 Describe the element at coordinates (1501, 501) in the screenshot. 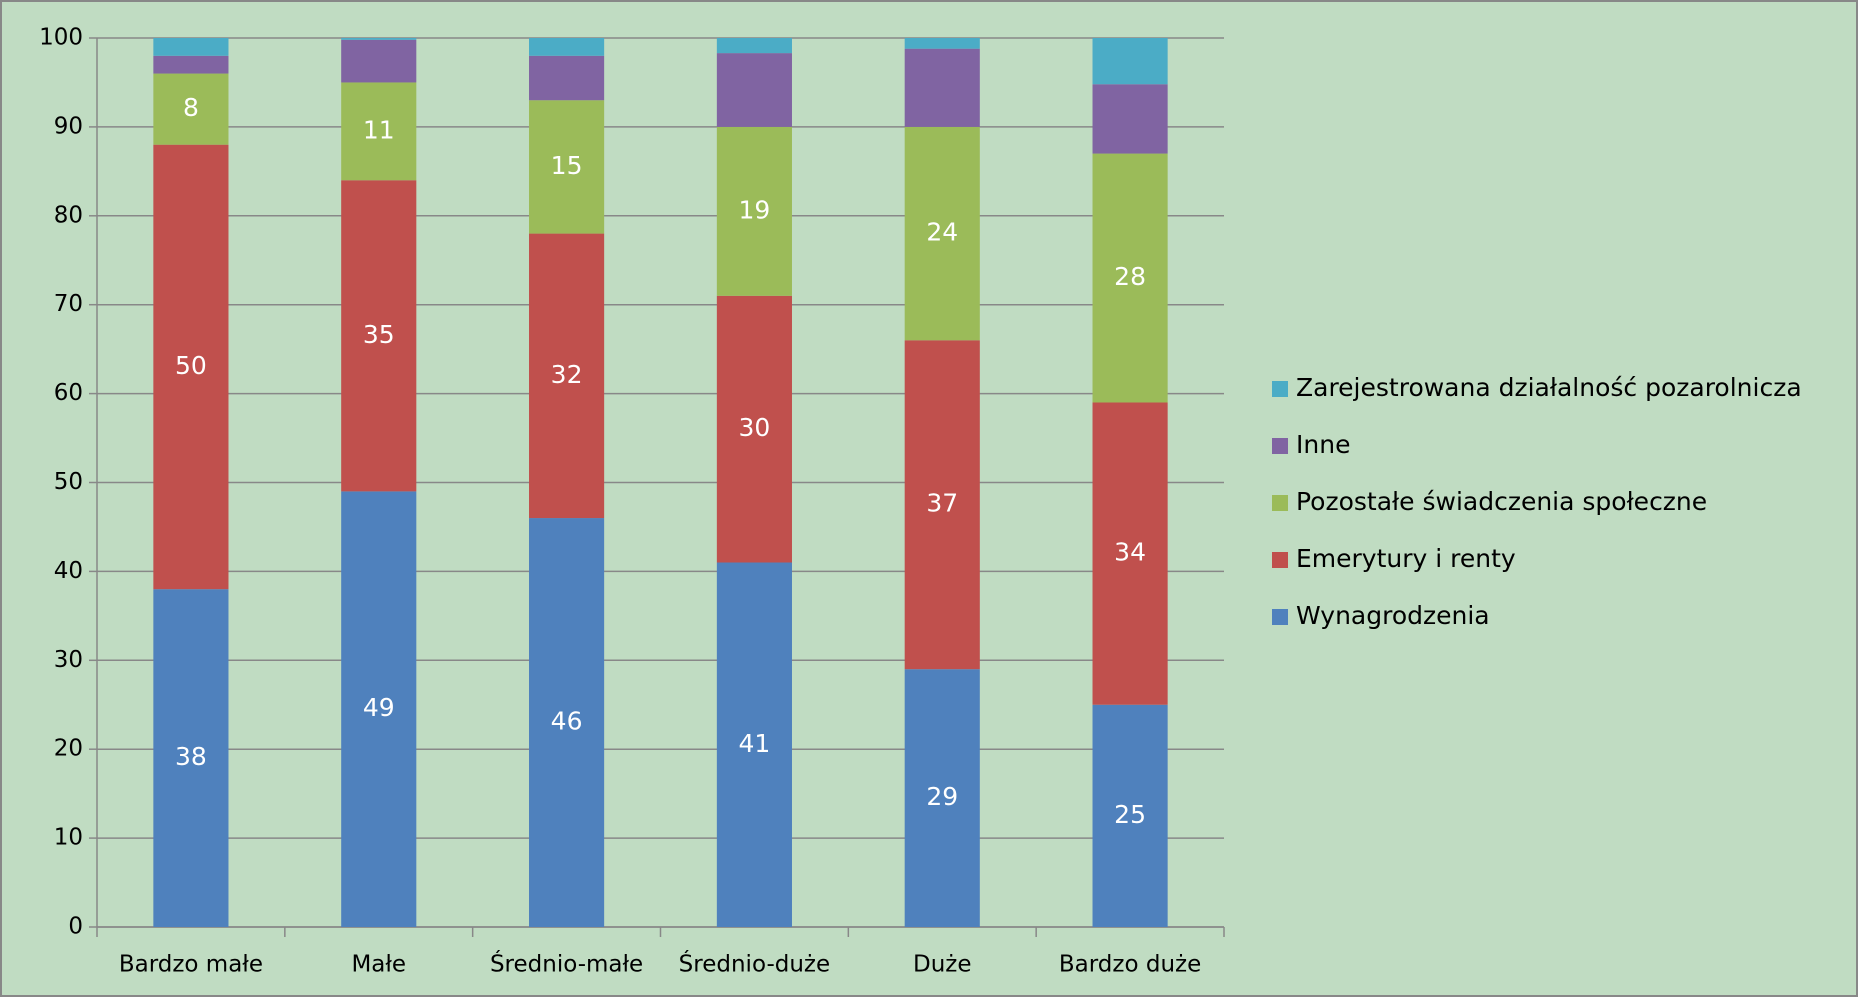

I see `legend-label: Pozostałe świadczenia społeczne` at that location.